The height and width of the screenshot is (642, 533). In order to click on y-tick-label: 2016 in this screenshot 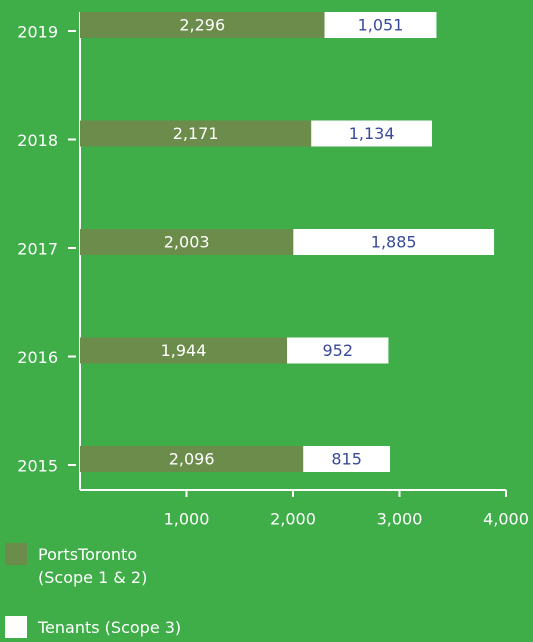, I will do `click(37, 357)`.